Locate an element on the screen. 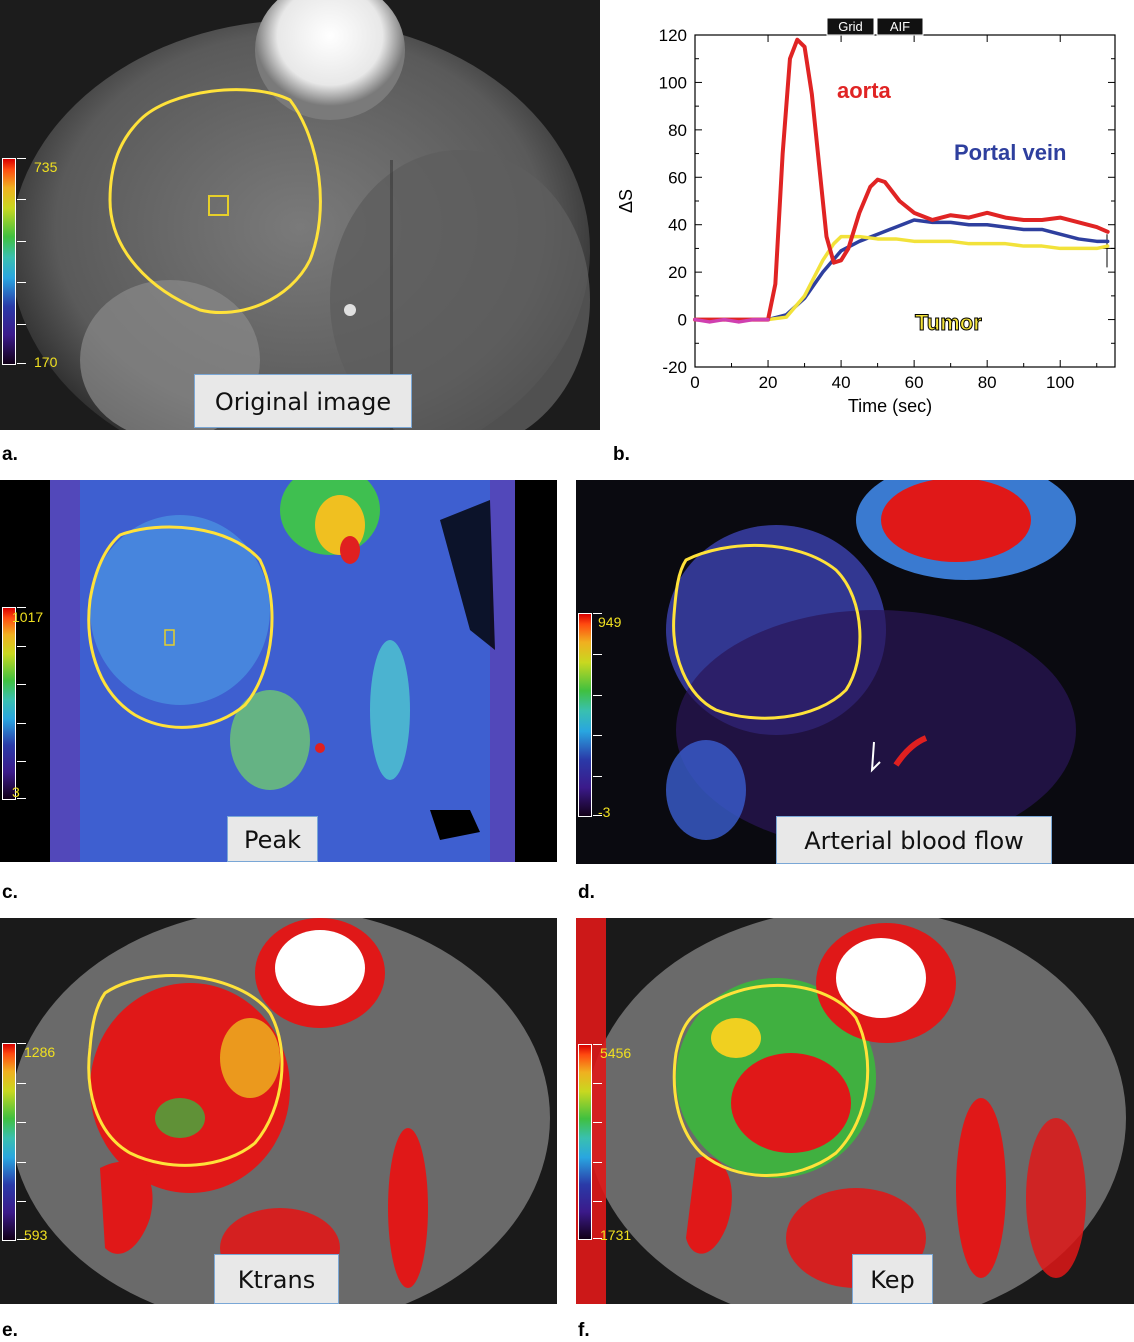 Image resolution: width=1134 pixels, height=1342 pixels. x-tick-label: 100 is located at coordinates (1060, 382).